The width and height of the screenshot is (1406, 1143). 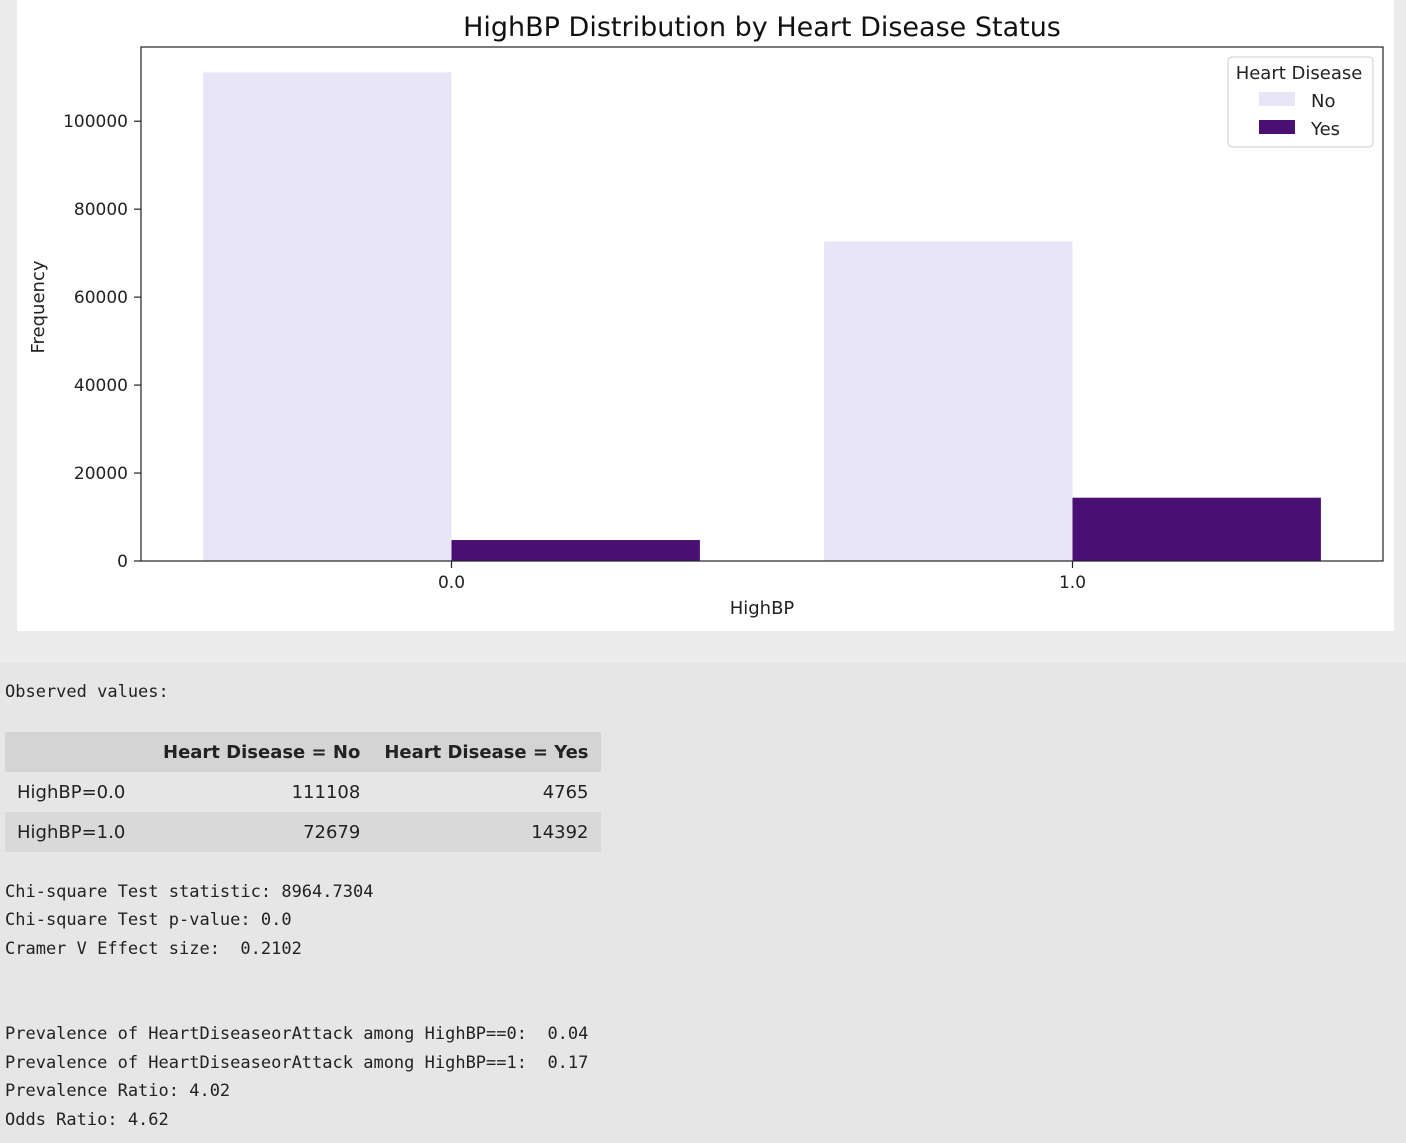 I want to click on y-axis-ticks: 0 20000 40000 60000 80000 100000, so click(x=102, y=342).